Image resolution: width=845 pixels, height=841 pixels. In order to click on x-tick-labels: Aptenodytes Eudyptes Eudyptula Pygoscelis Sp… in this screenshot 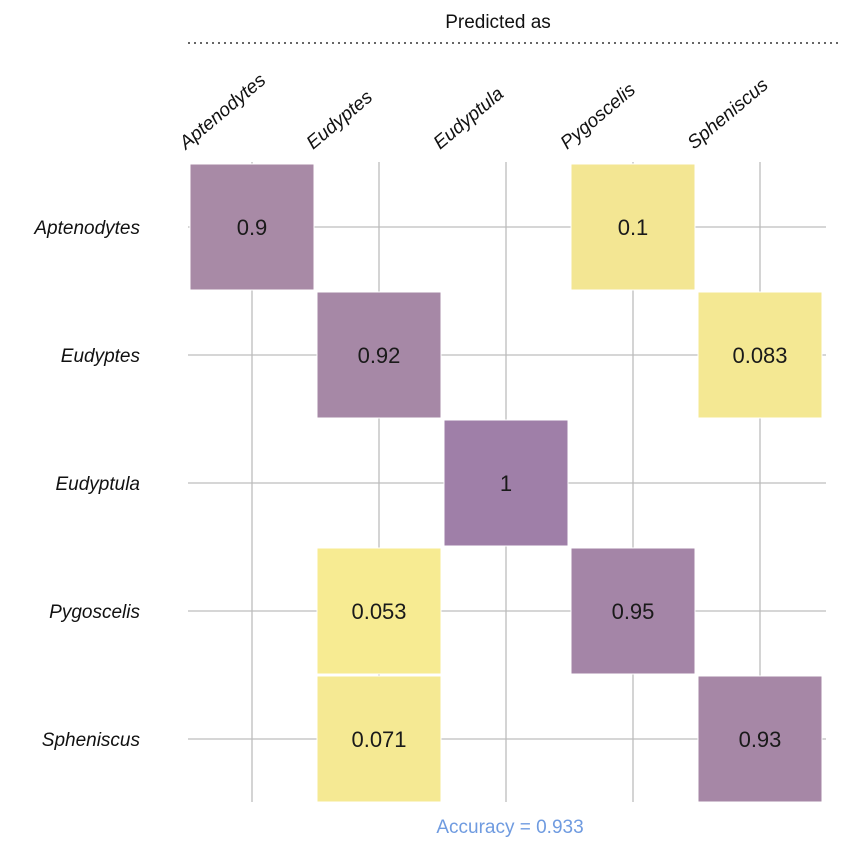, I will do `click(474, 112)`.